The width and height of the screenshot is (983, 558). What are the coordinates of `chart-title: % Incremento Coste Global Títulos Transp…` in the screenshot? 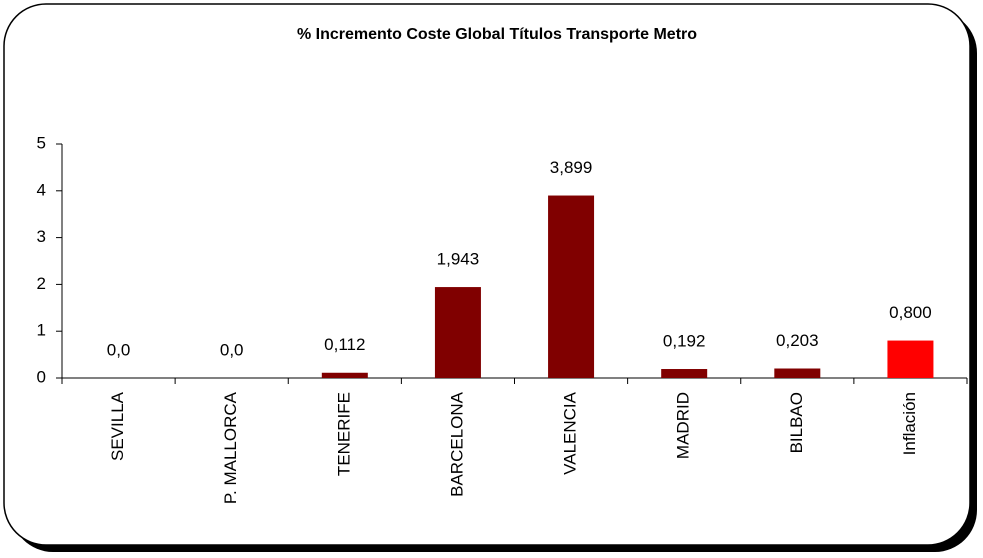 It's located at (497, 34).